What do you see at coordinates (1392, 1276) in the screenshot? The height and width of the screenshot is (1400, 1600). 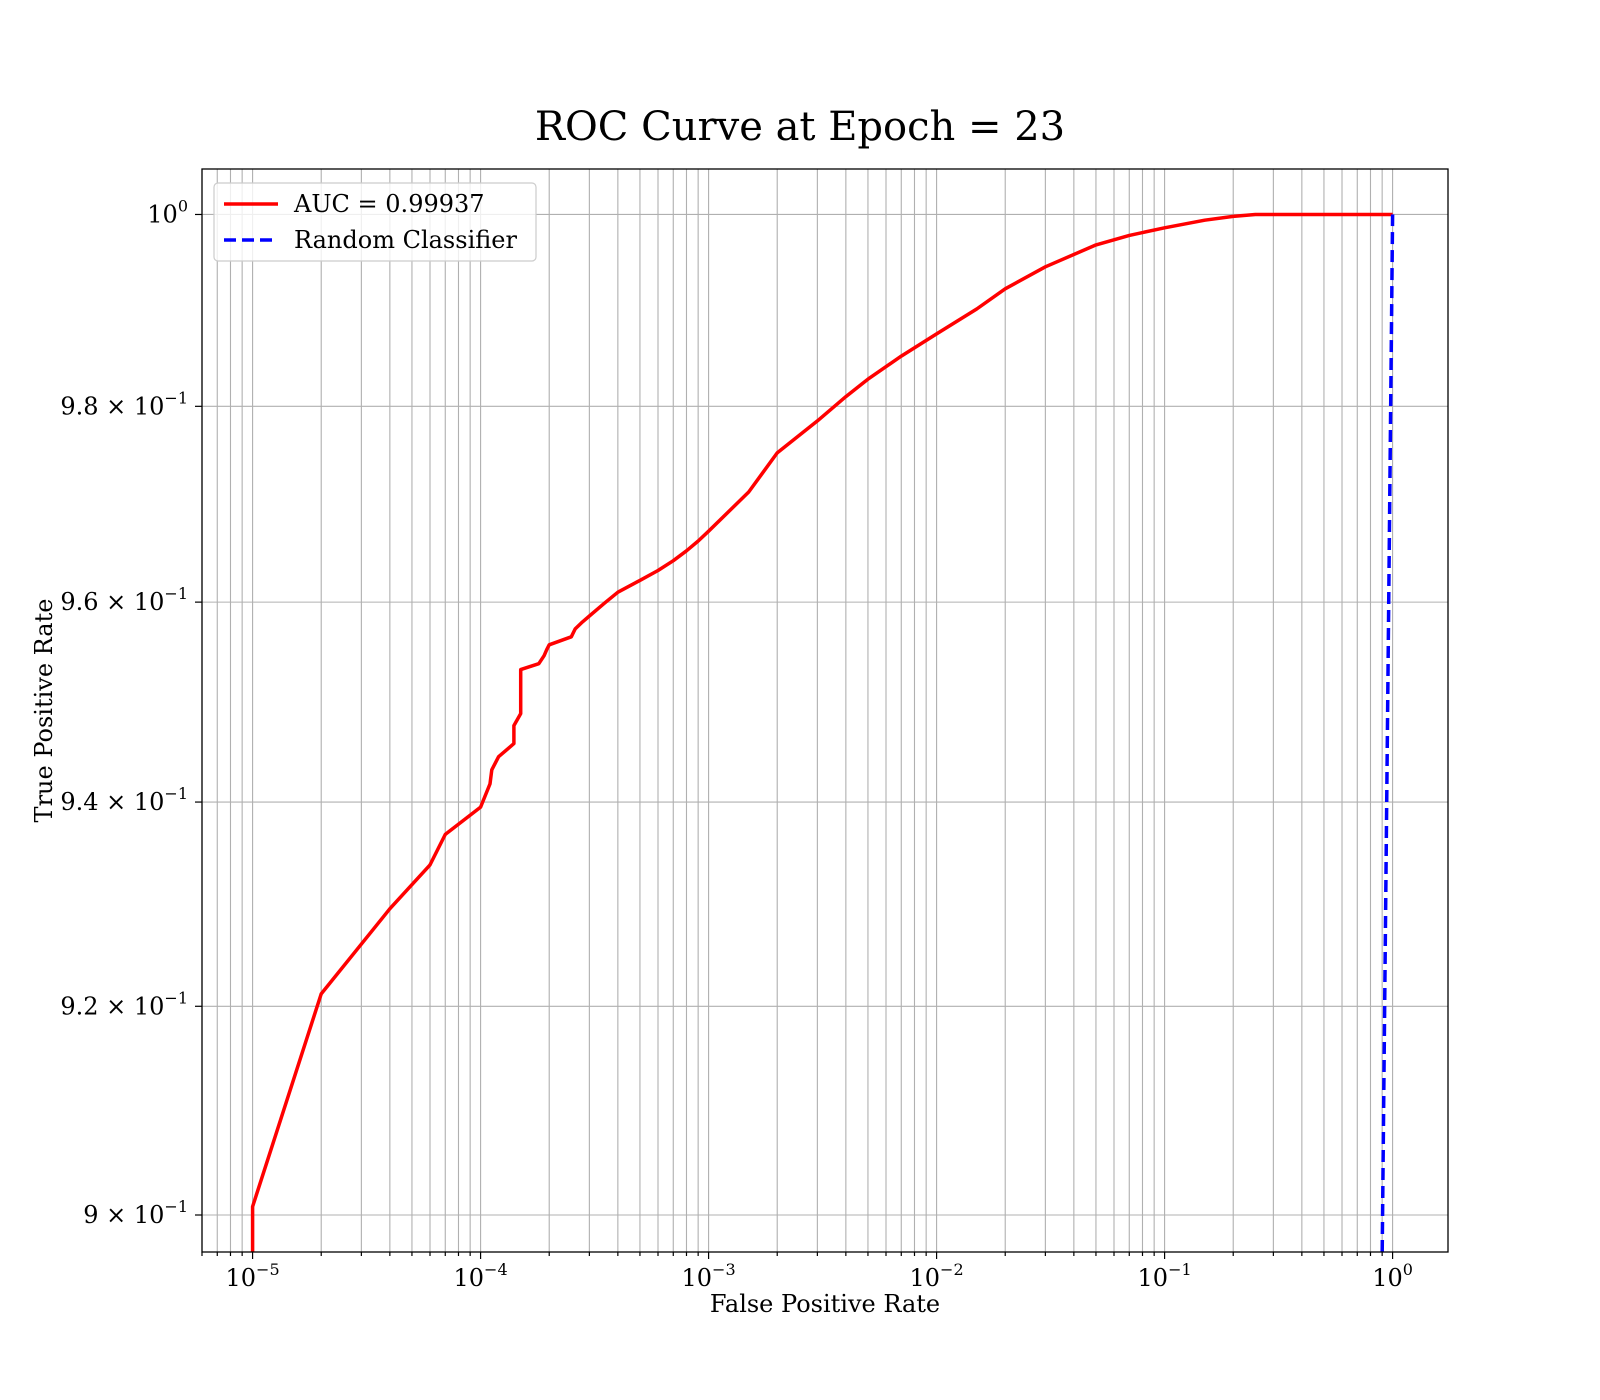 I see `x-tick-label: 10⁰` at bounding box center [1392, 1276].